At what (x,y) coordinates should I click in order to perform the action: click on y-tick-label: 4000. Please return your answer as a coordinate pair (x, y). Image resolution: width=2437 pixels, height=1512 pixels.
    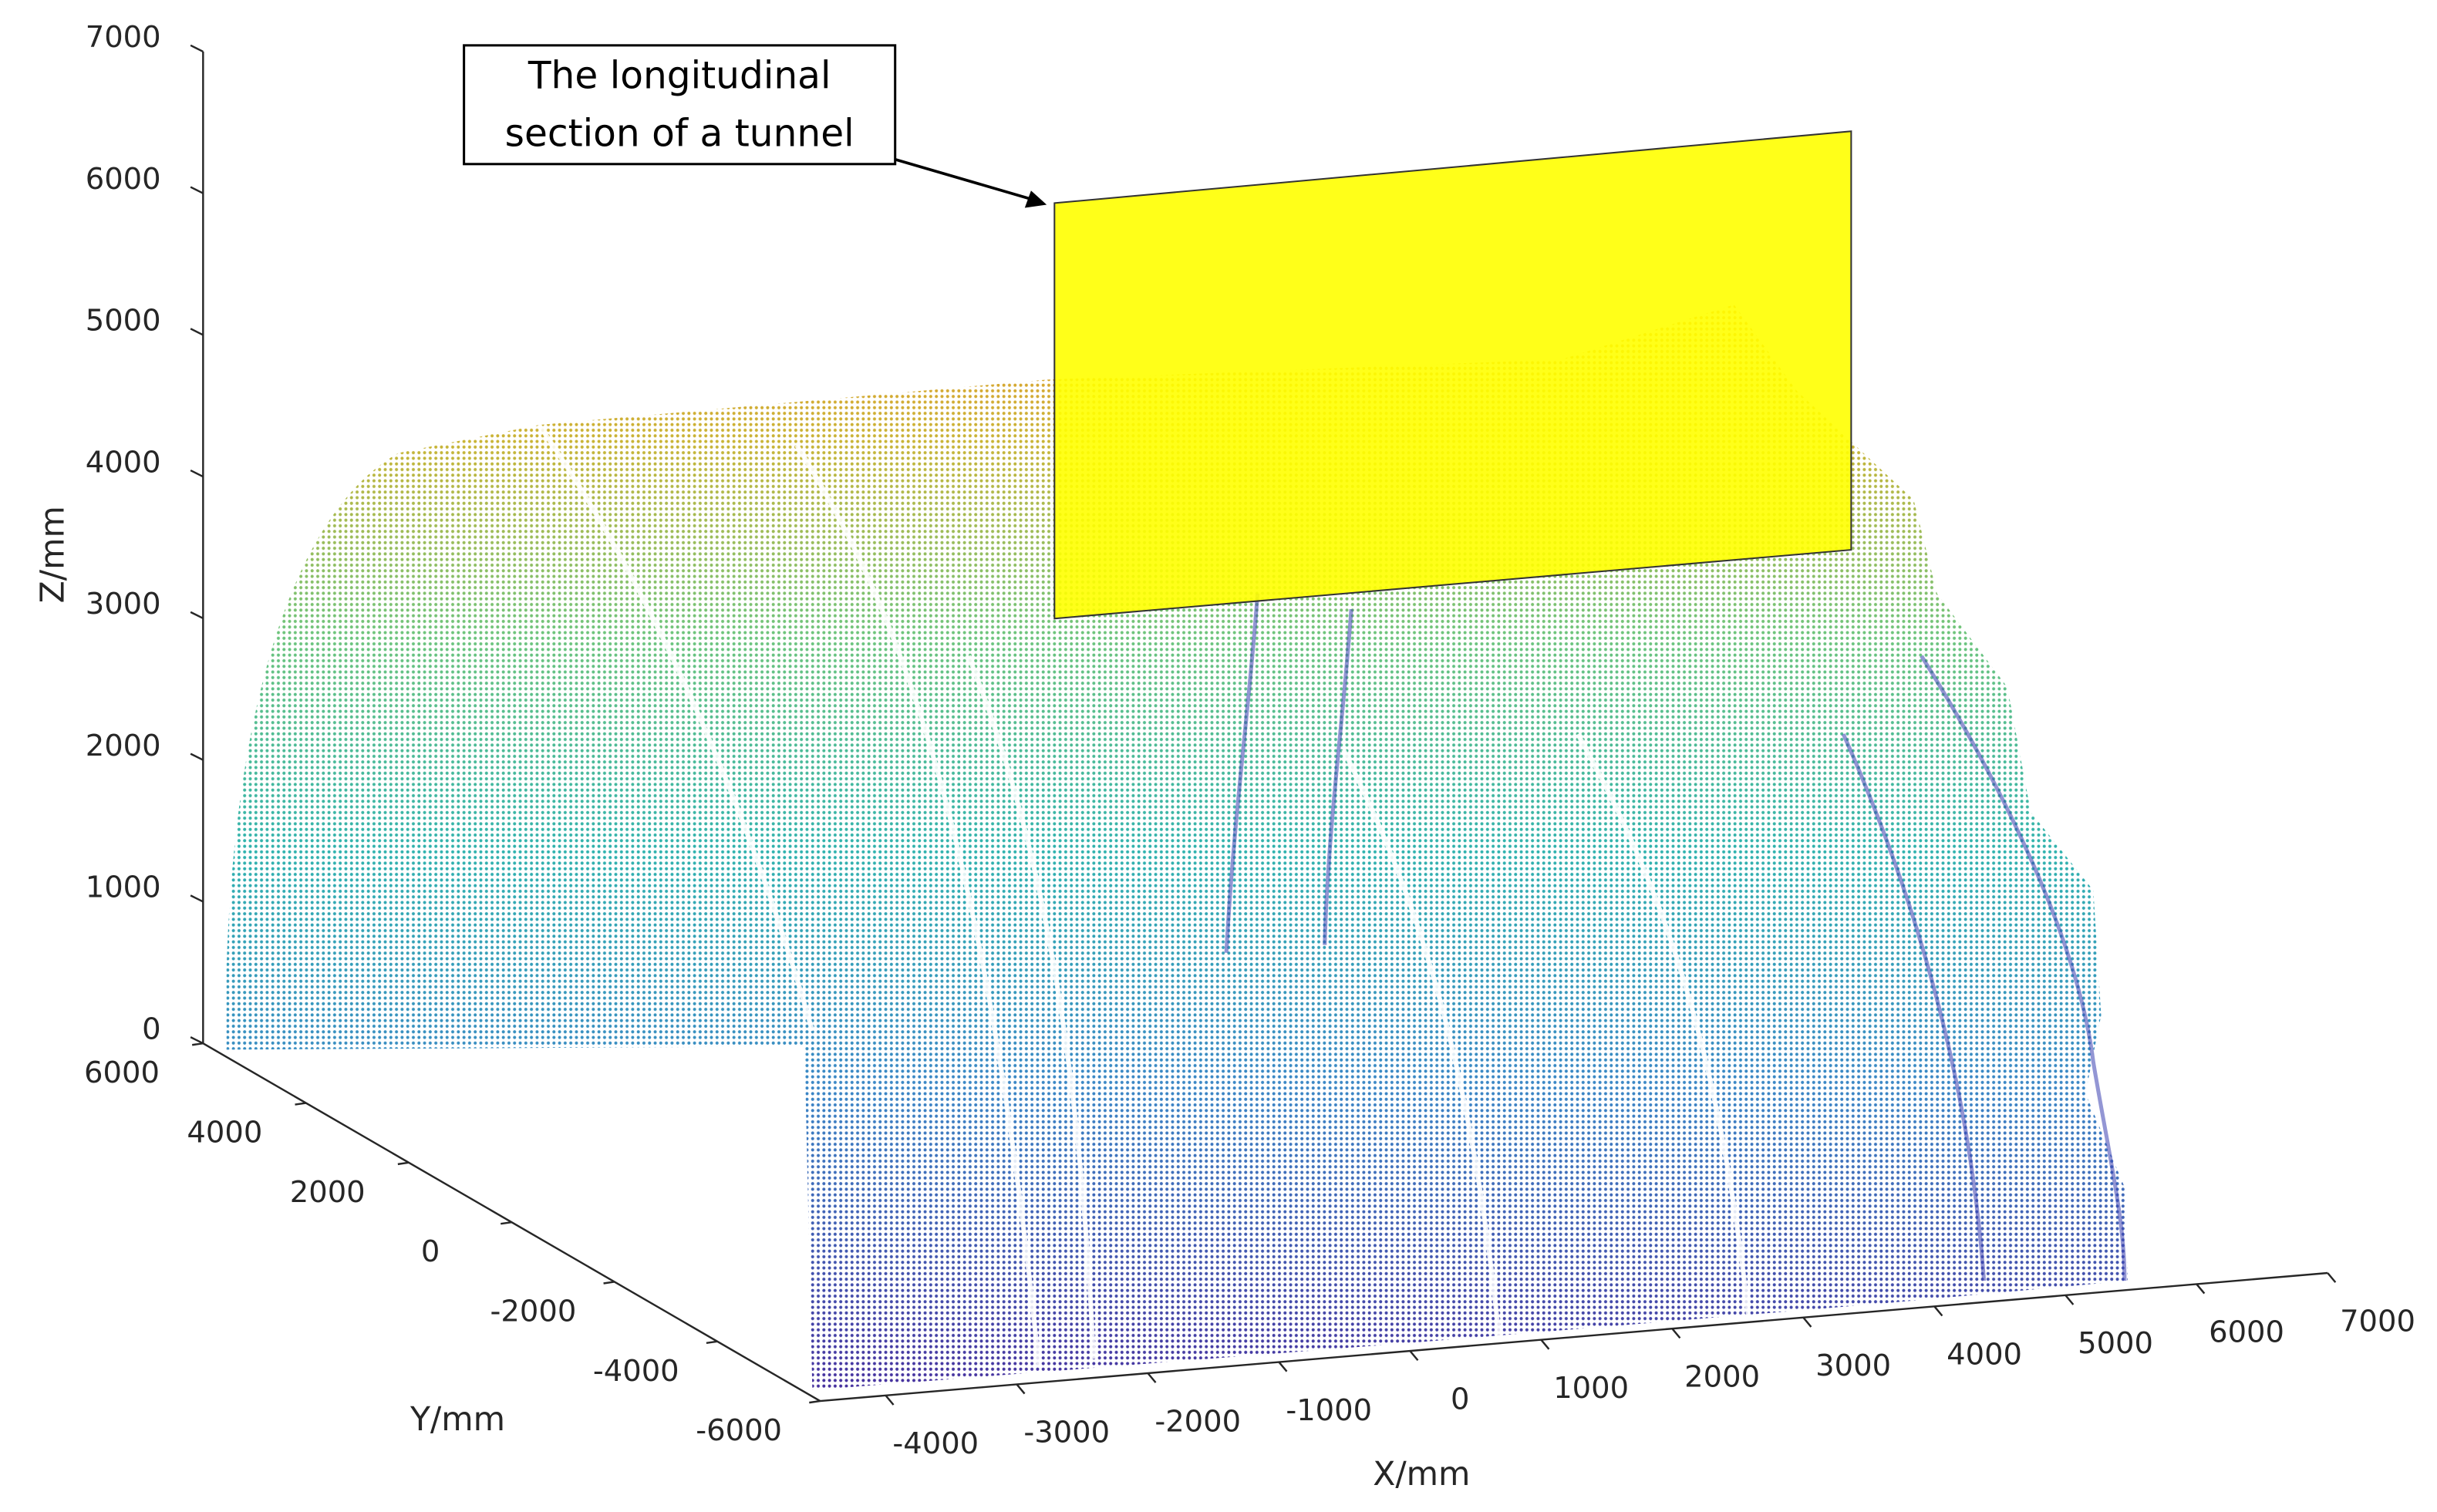
    Looking at the image, I should click on (224, 1133).